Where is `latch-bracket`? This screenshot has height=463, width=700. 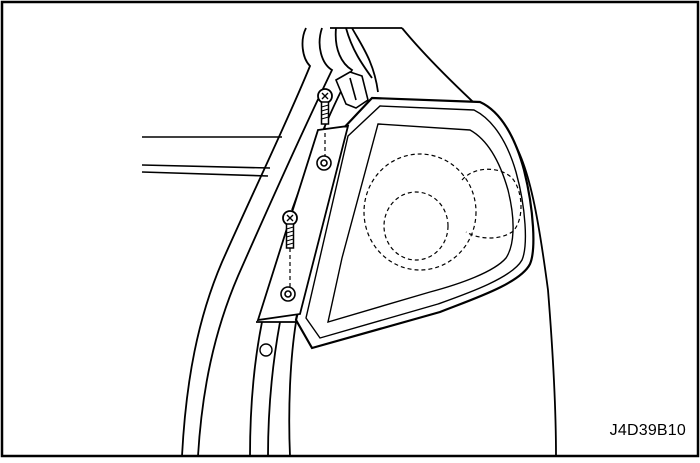
latch-bracket is located at coordinates (351, 90).